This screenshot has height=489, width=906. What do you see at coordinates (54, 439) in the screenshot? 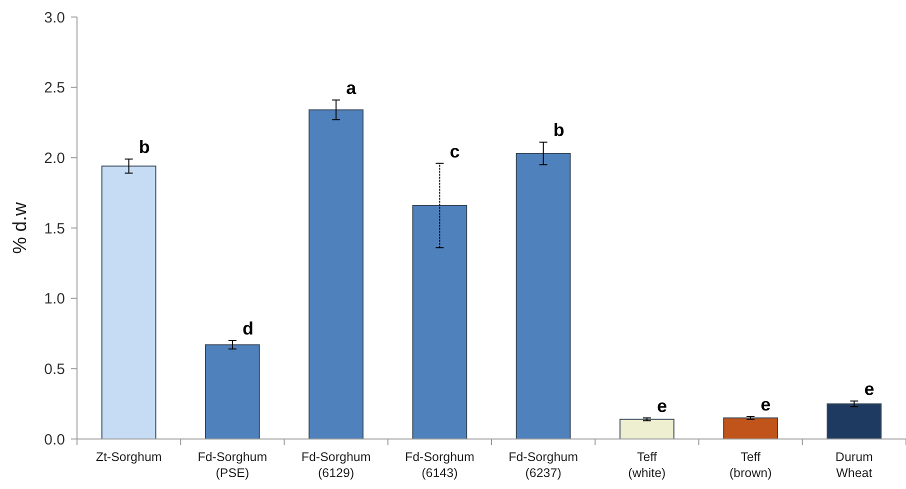
I see `y-tick-label: 0.0` at bounding box center [54, 439].